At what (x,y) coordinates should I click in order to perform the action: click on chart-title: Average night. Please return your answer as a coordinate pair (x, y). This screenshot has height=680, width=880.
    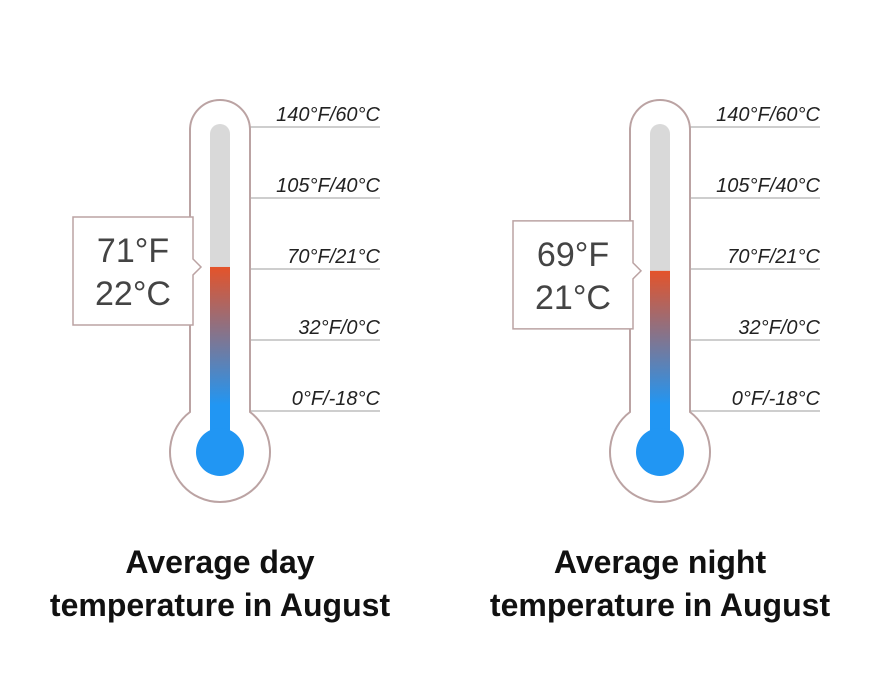
    Looking at the image, I should click on (660, 562).